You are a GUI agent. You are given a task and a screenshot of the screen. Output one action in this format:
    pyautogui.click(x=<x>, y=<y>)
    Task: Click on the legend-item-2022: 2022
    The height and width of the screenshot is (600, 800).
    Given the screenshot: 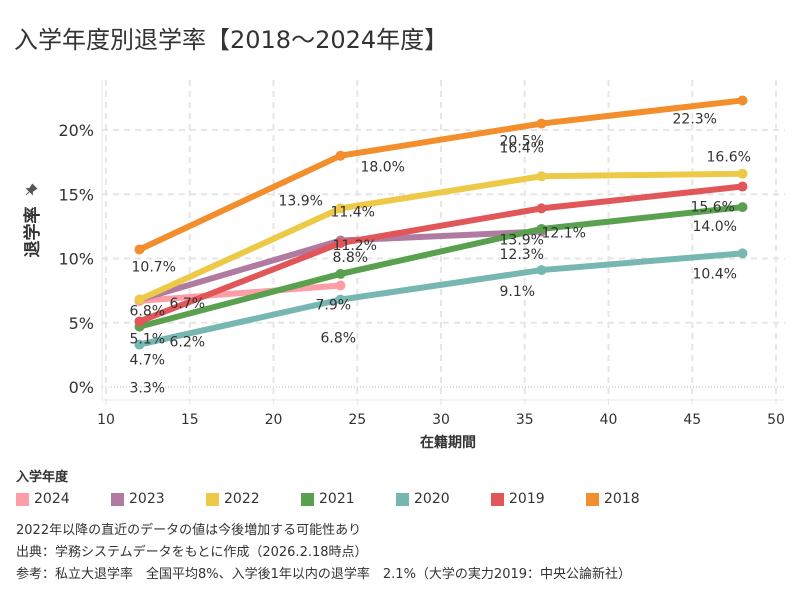 What is the action you would take?
    pyautogui.click(x=253, y=499)
    